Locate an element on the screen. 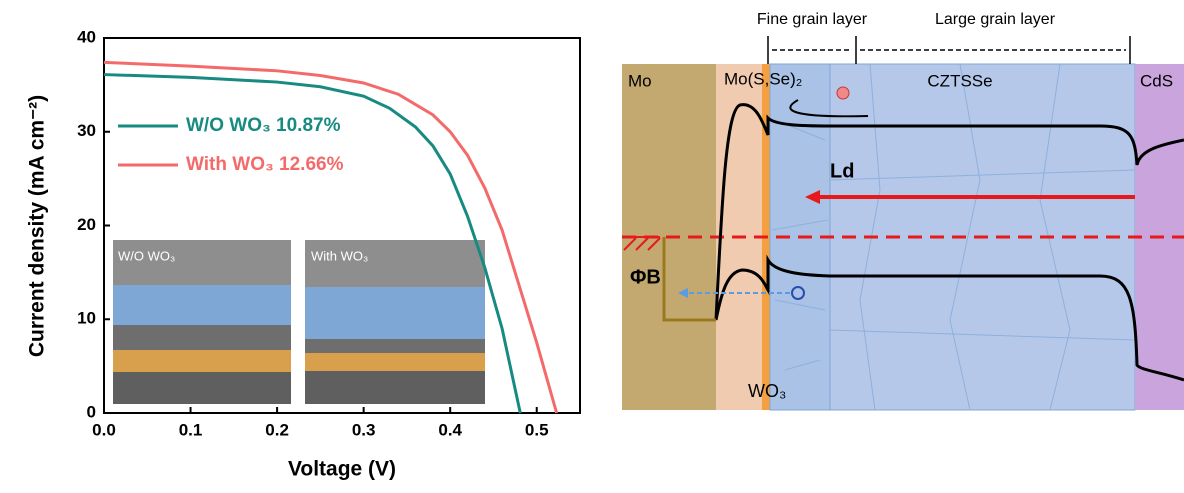  y-tick-label: 10 is located at coordinates (86, 318).